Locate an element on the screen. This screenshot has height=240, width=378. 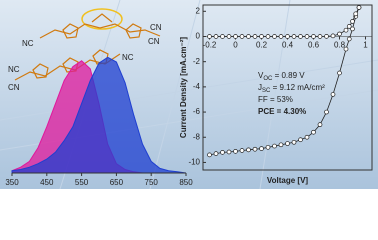
highlight-ring is located at coordinates (102, 19).